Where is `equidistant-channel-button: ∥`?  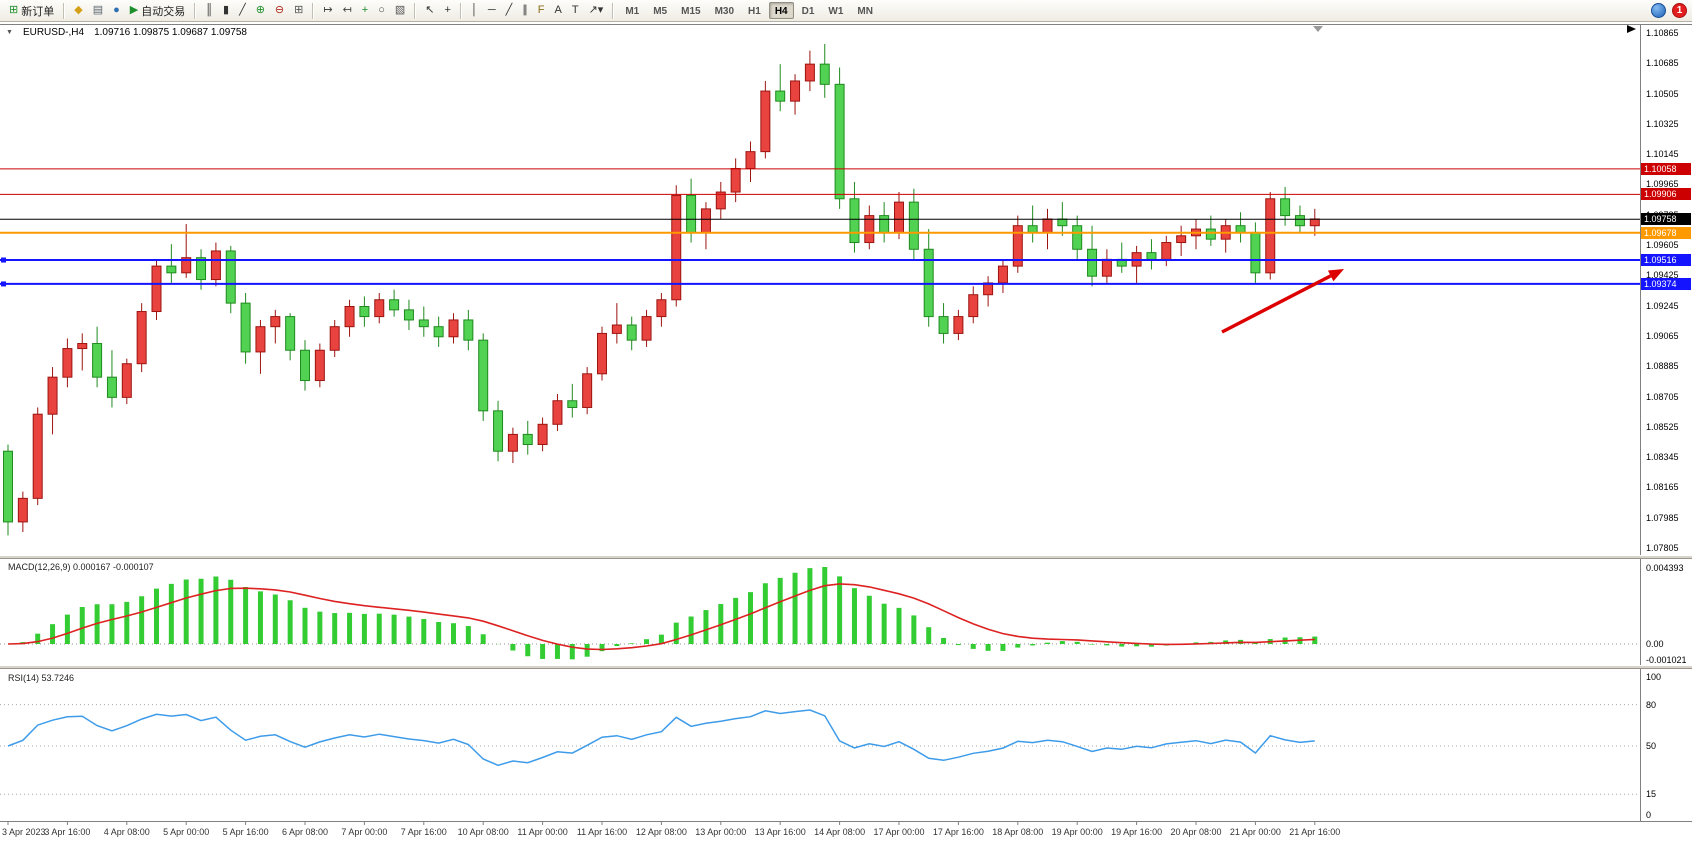
equidistant-channel-button: ∥ is located at coordinates (525, 11).